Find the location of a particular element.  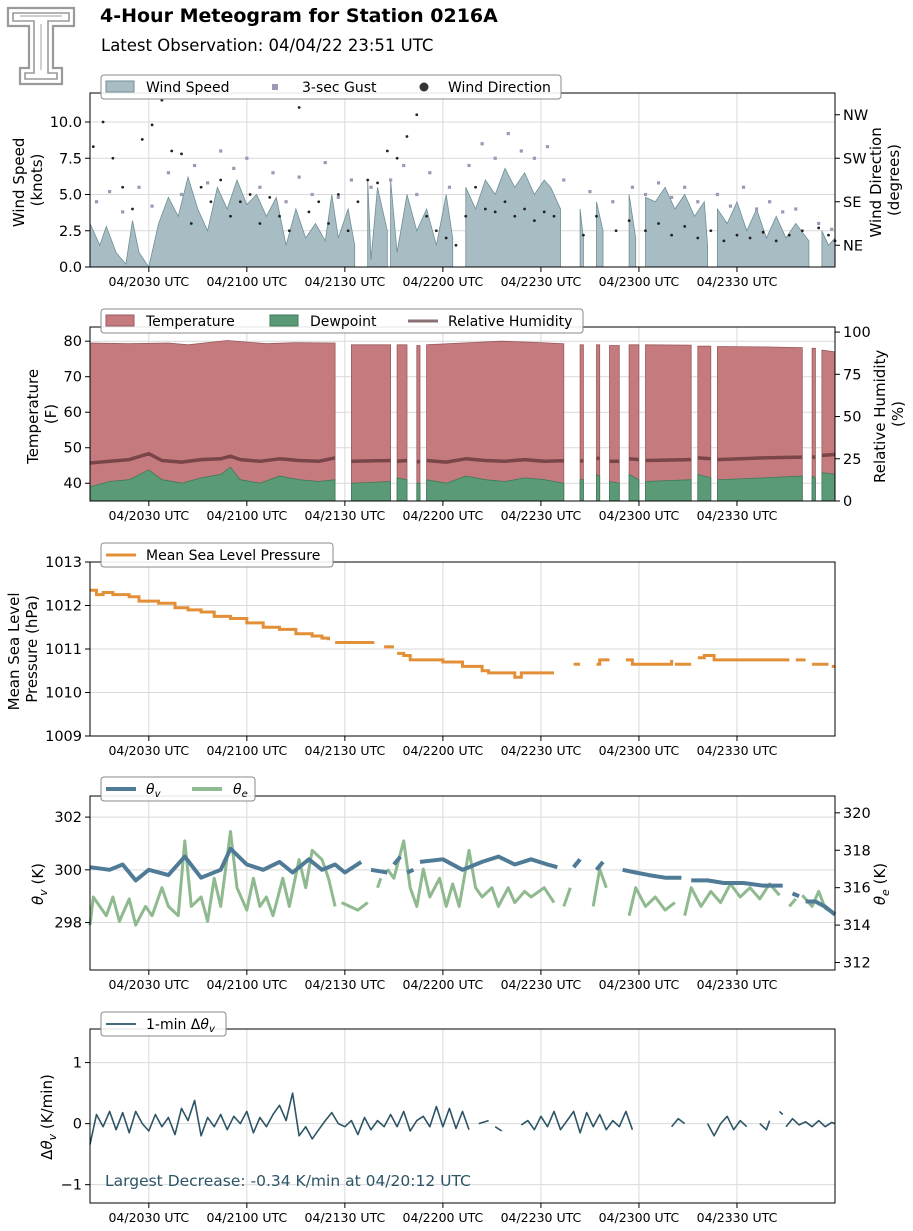

latest-observation-label: Latest Observation: 04/04/22 23:51 UTC is located at coordinates (267, 45).